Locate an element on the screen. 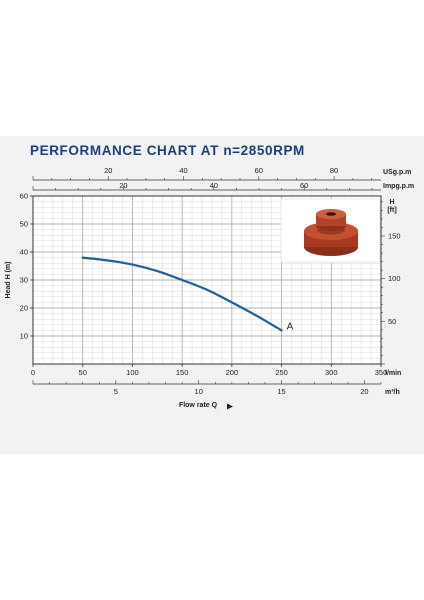 The width and height of the screenshot is (424, 600). pump-impeller-photo is located at coordinates (330, 230).